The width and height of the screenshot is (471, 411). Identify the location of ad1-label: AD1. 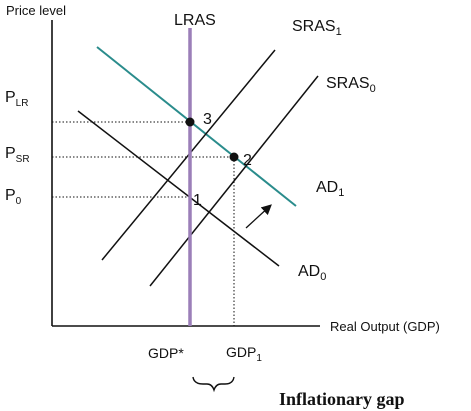
(330, 189).